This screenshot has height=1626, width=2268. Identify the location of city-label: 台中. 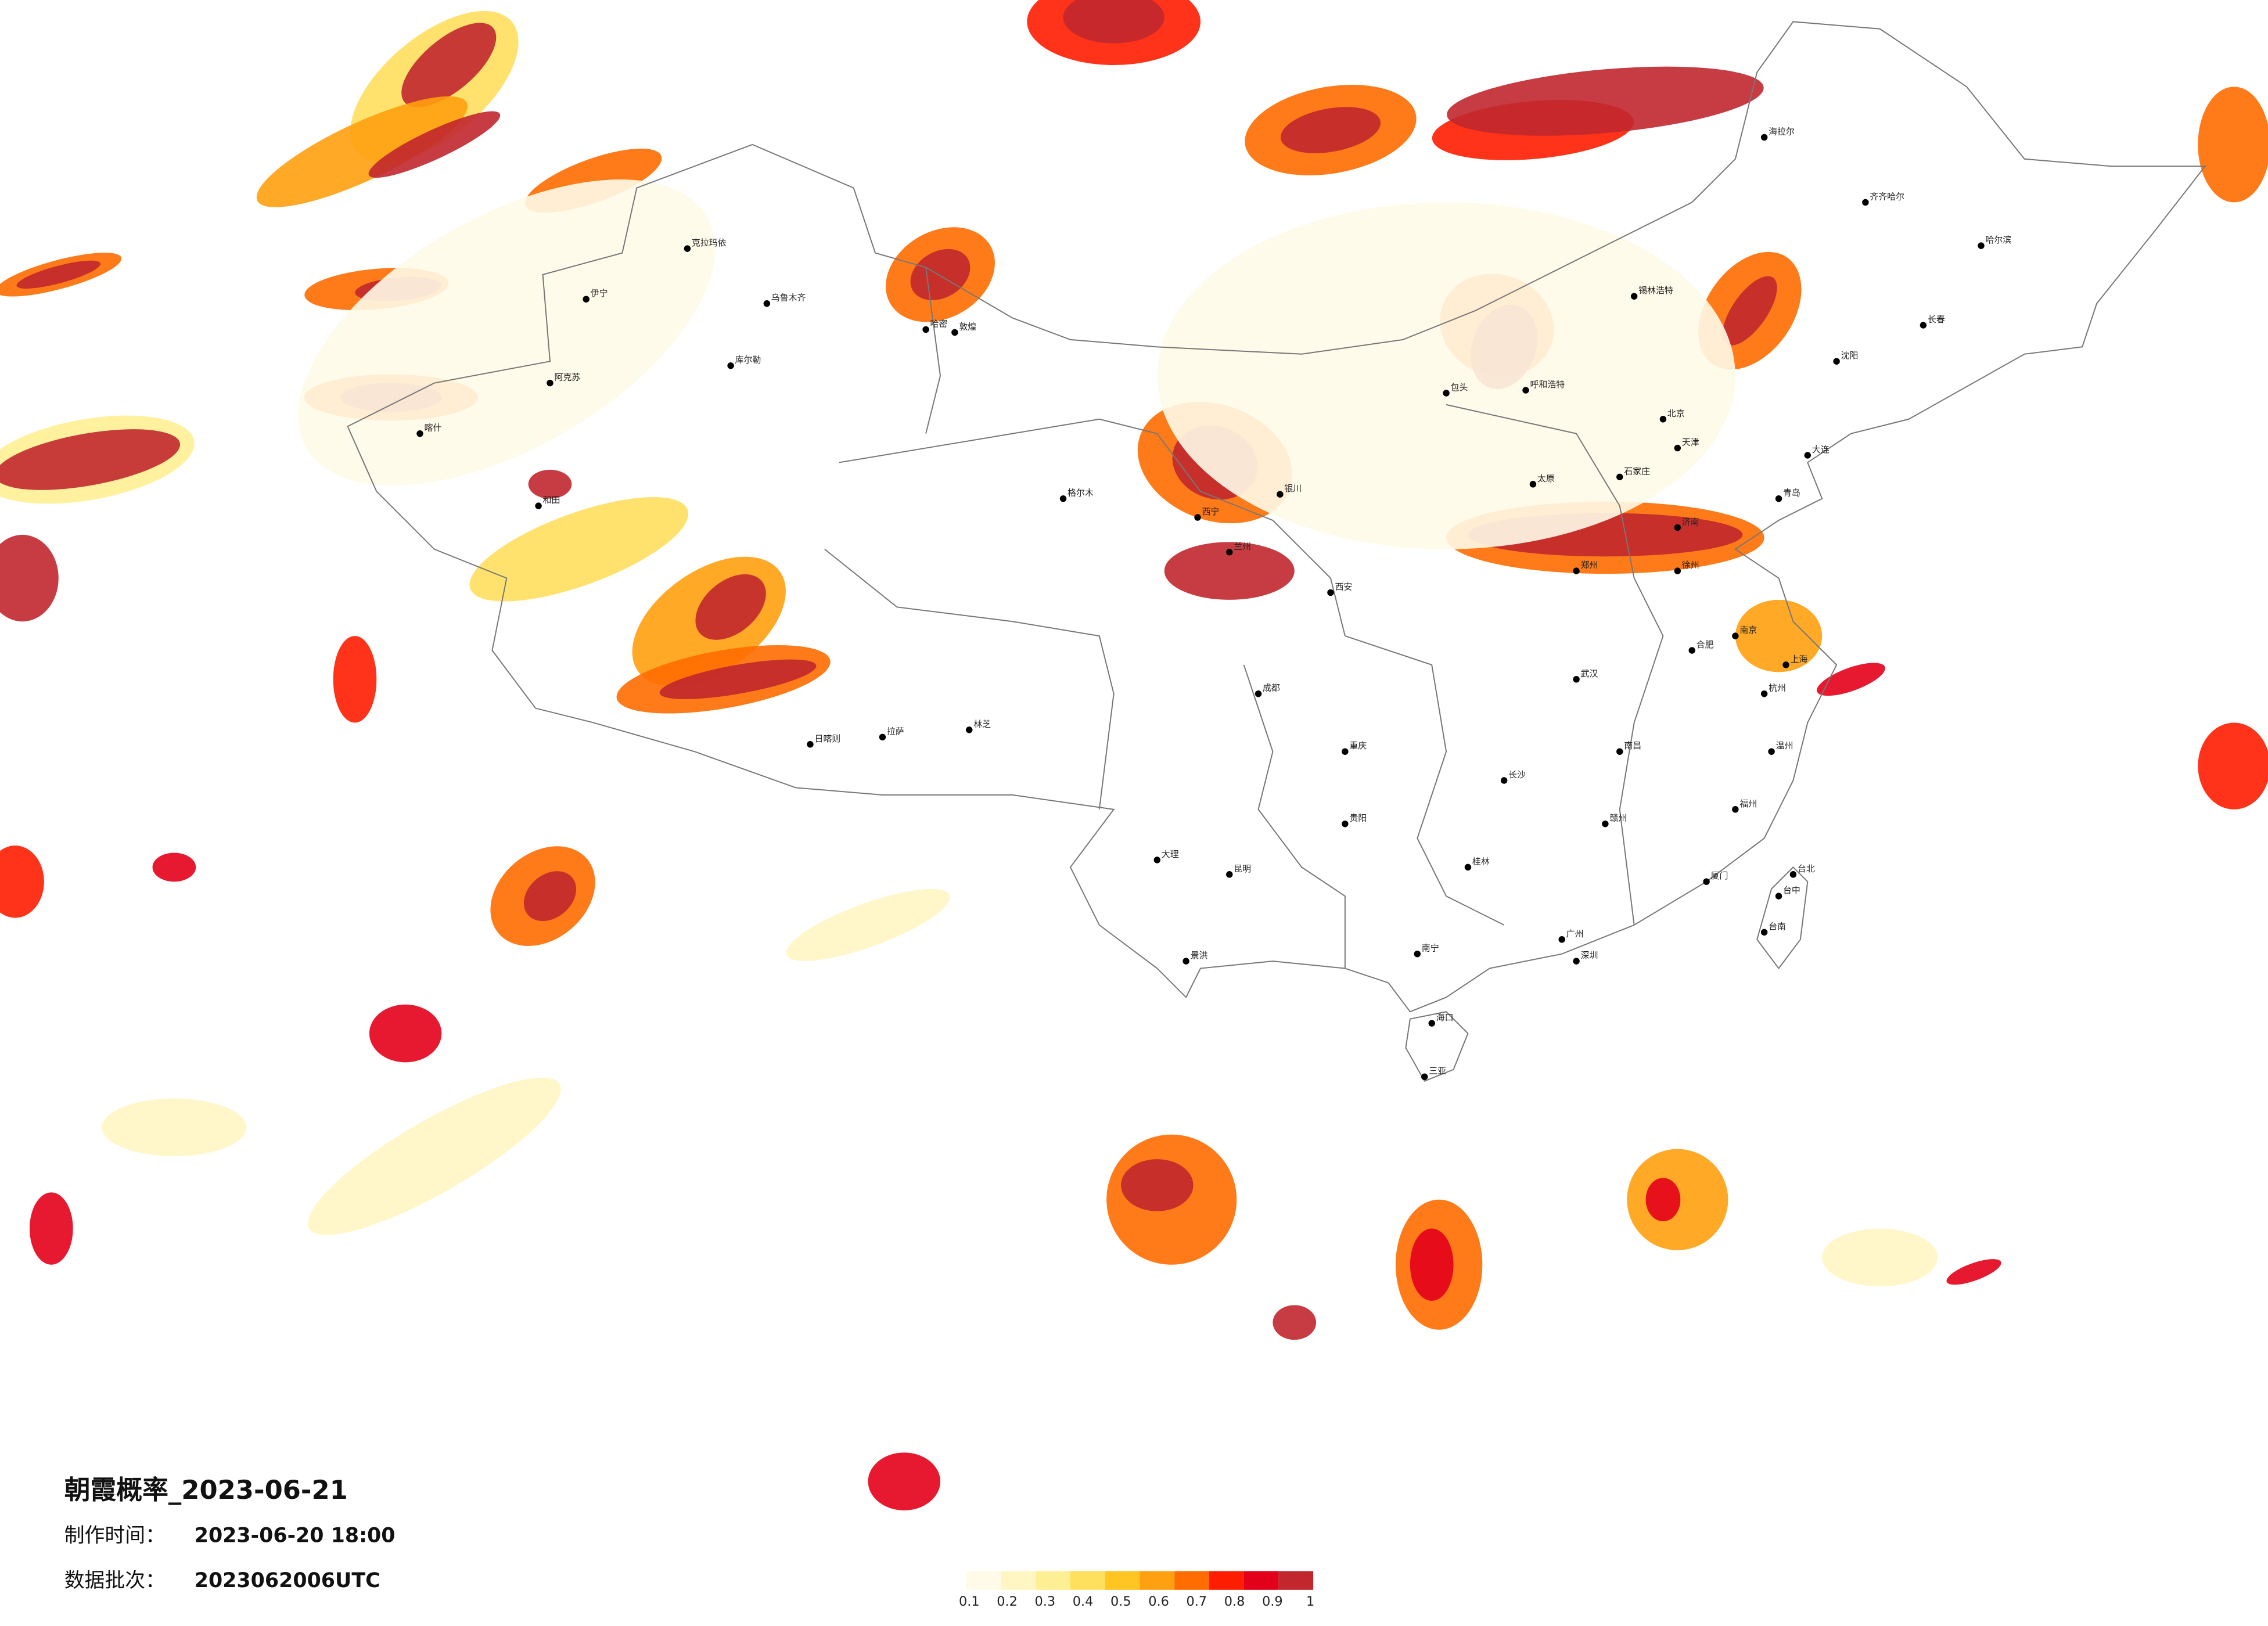
(1791, 890).